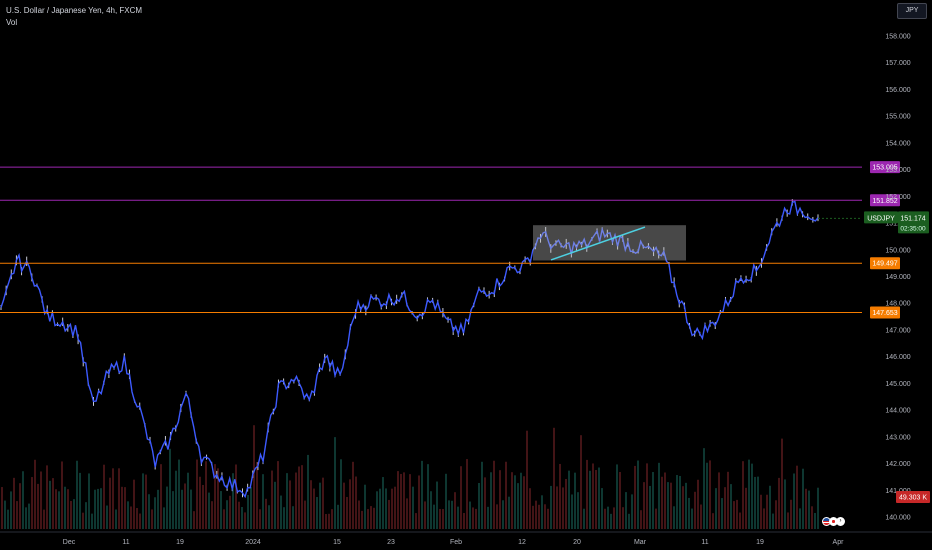 This screenshot has height=550, width=932. I want to click on symbol-tag-label: USDJPY, so click(881, 218).